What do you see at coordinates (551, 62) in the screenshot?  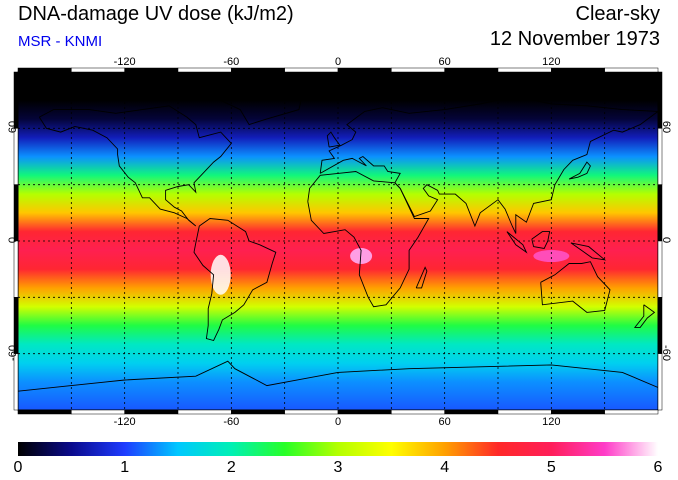 I see `lon-tick-label-top: 120` at bounding box center [551, 62].